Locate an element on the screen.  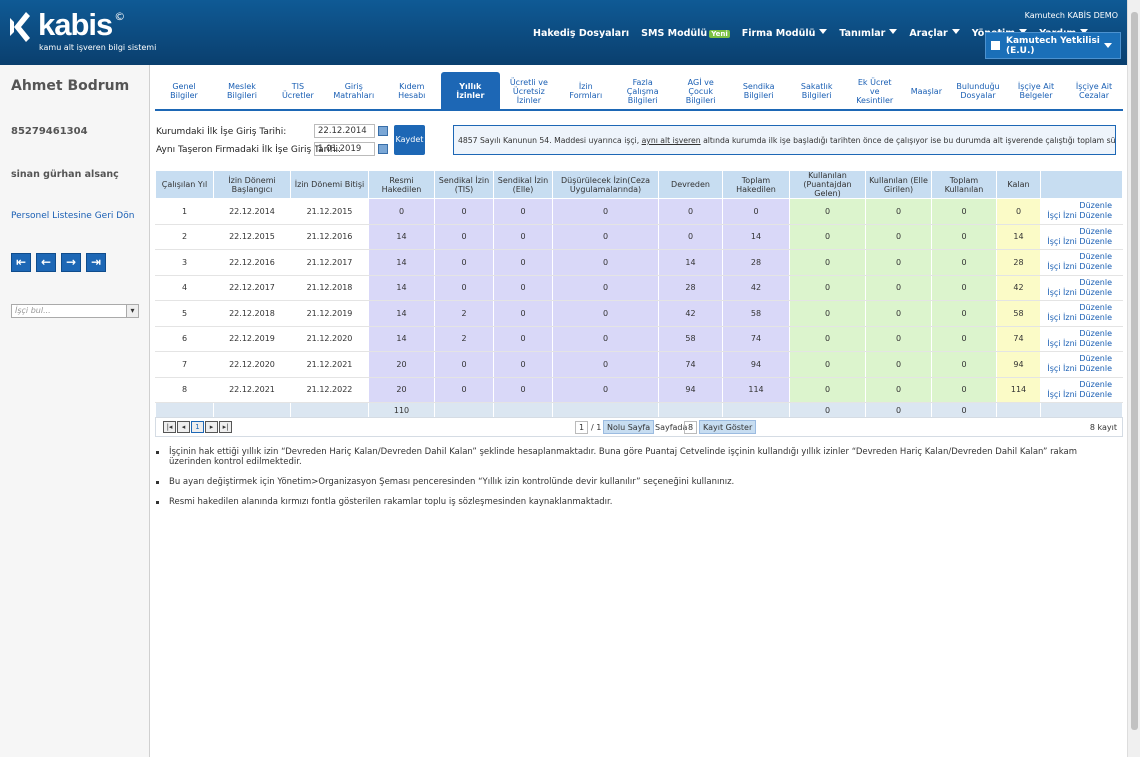
last-page: ▸| is located at coordinates (225, 427).